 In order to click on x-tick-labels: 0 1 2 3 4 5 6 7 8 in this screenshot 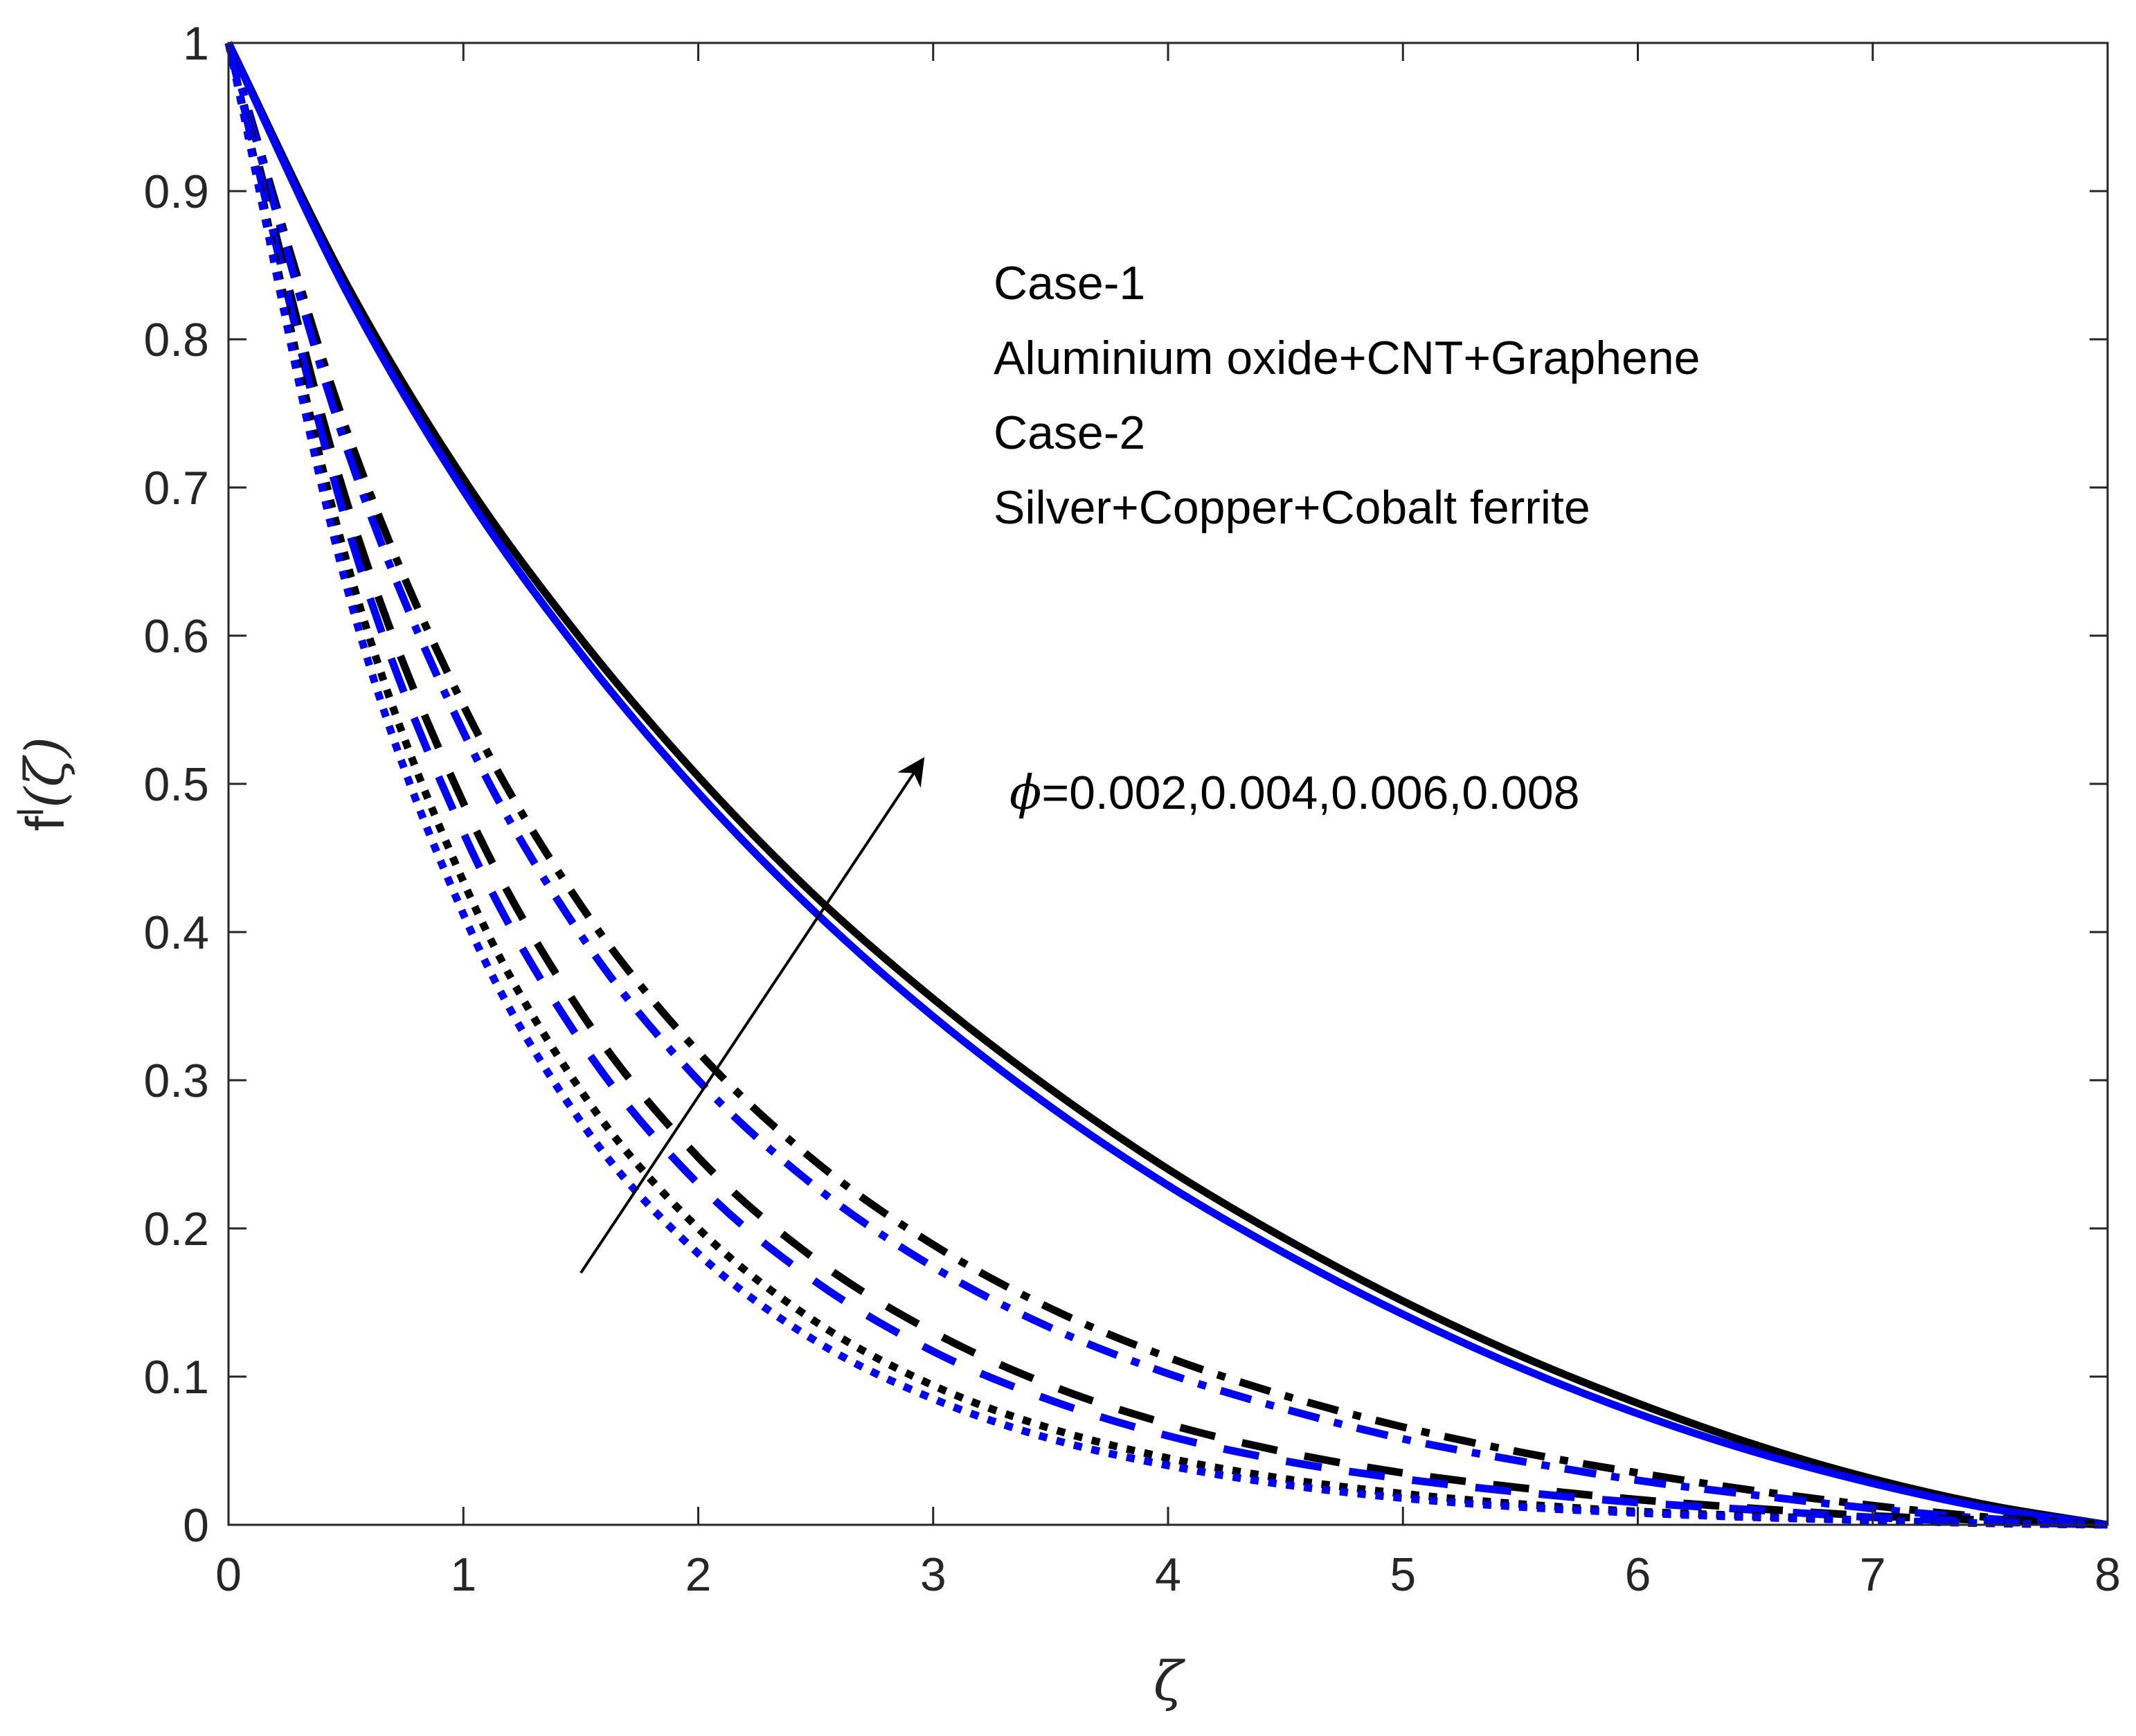, I will do `click(1168, 1574)`.